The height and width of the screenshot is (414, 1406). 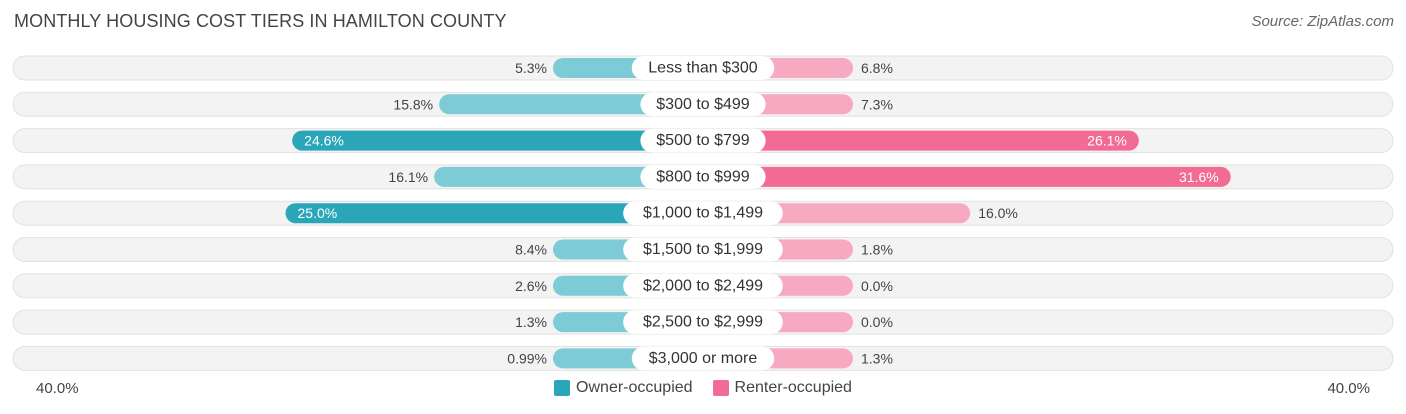 I want to click on owner-value-label: 1.3%, so click(x=531, y=322).